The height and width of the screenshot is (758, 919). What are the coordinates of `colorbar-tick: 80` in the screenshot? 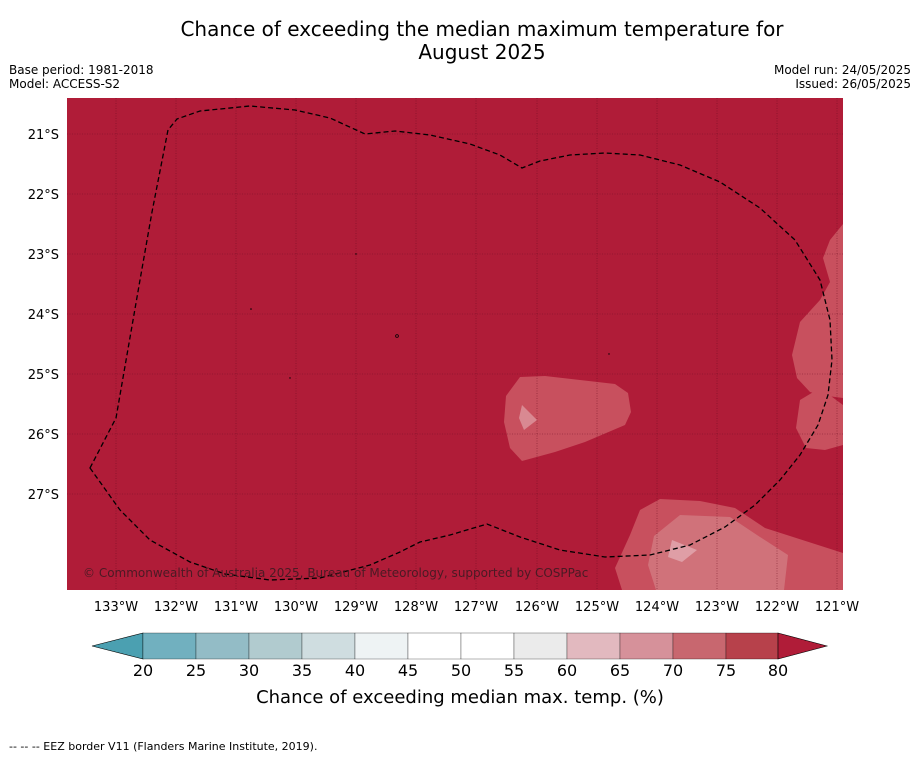 It's located at (778, 670).